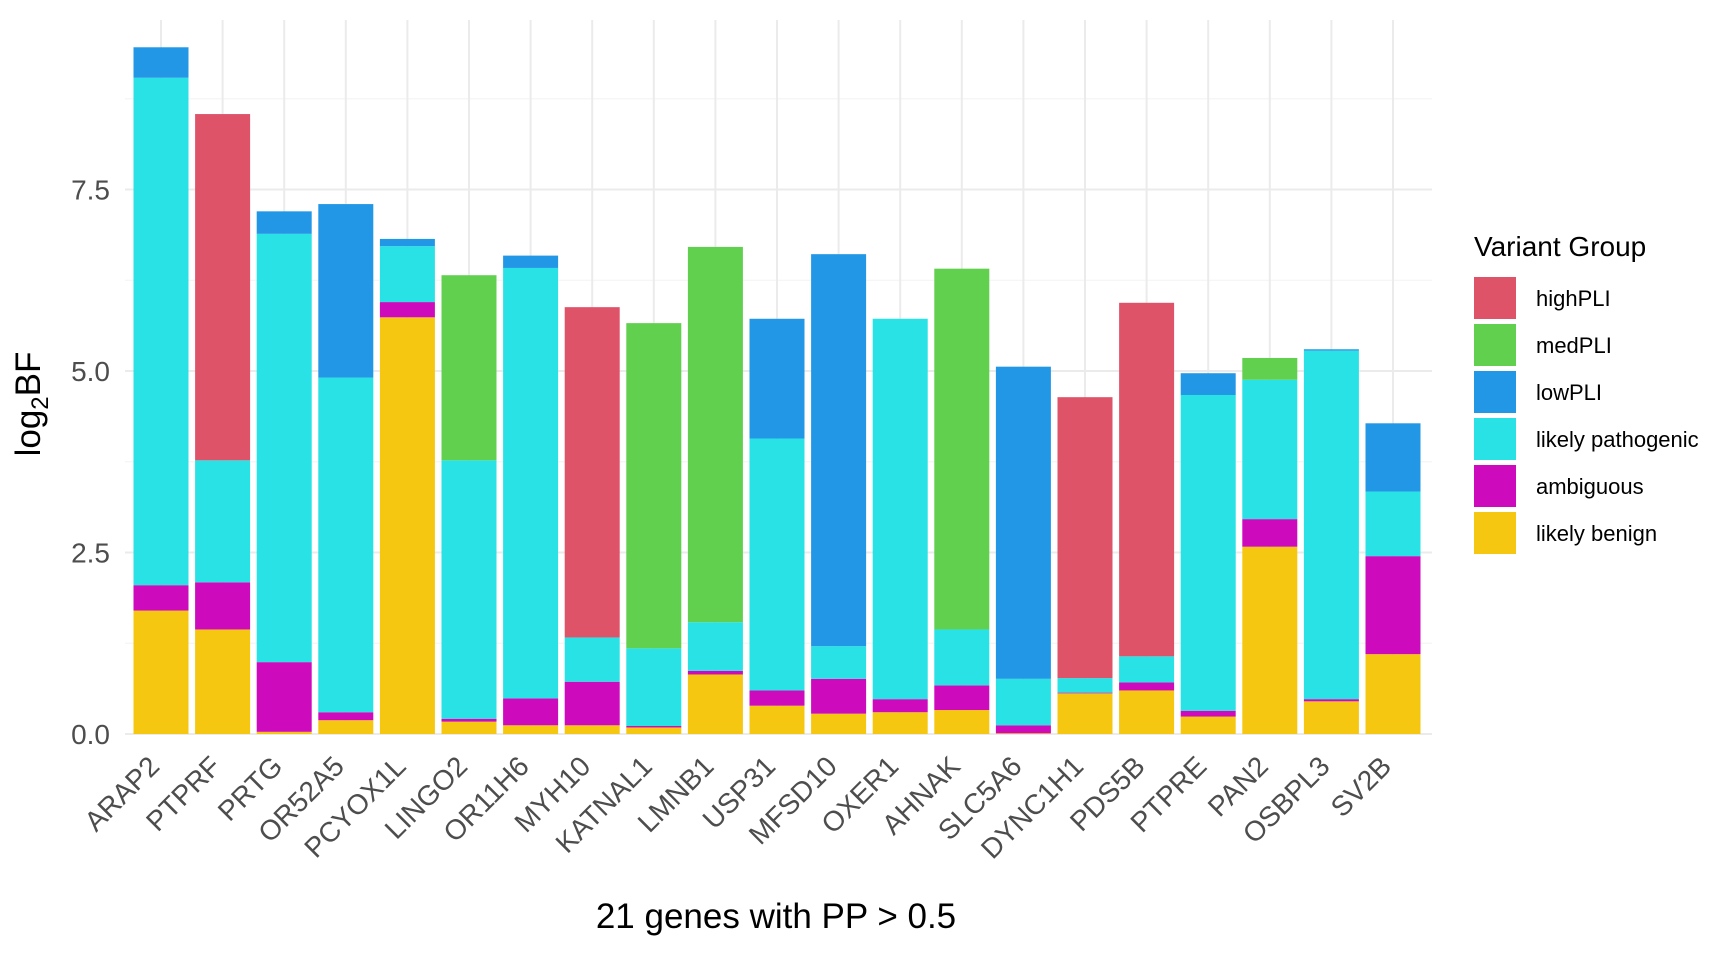 This screenshot has height=960, width=1728. I want to click on bar-slc5a6-ambiguous, so click(1023, 729).